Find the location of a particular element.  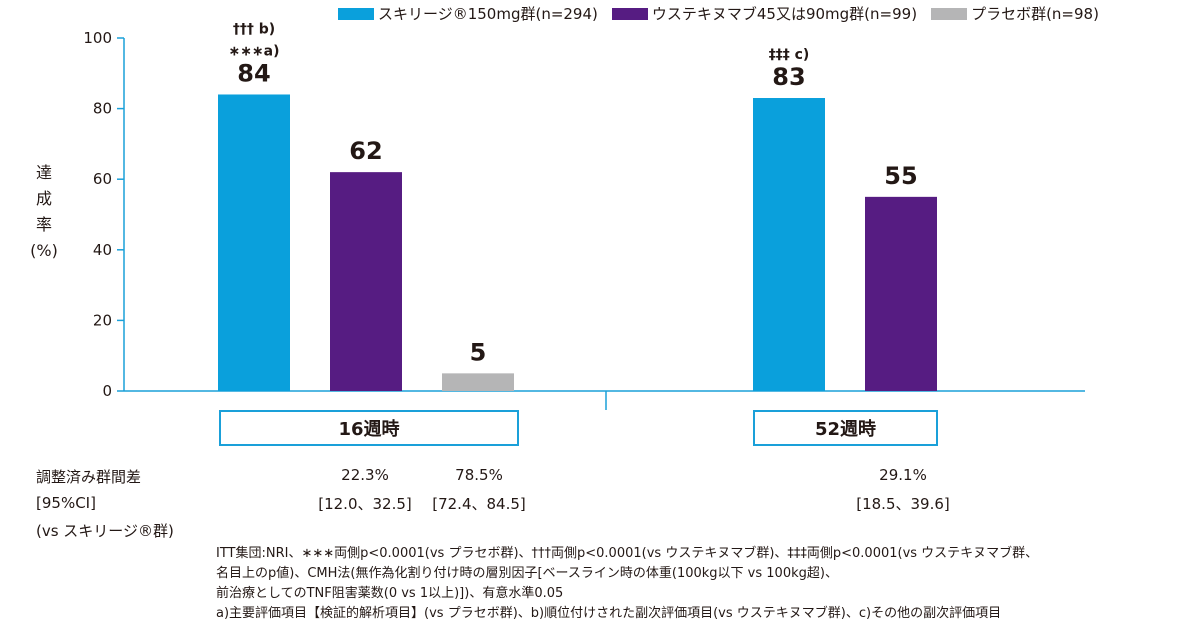

legend-label-placebo: プラセボ群(n=98) is located at coordinates (1035, 14).